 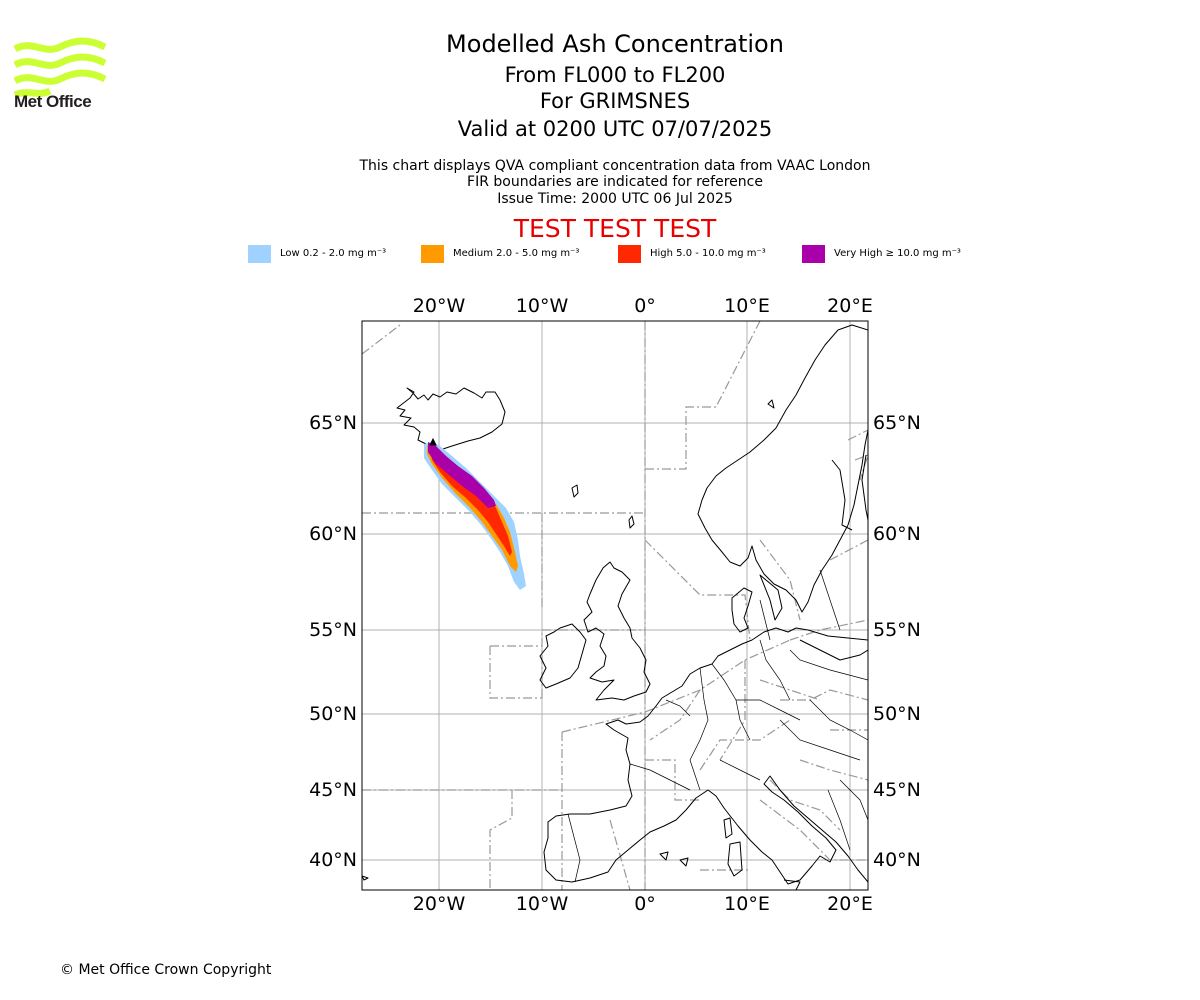 What do you see at coordinates (53, 101) in the screenshot?
I see `logo-wordmark: Met Office` at bounding box center [53, 101].